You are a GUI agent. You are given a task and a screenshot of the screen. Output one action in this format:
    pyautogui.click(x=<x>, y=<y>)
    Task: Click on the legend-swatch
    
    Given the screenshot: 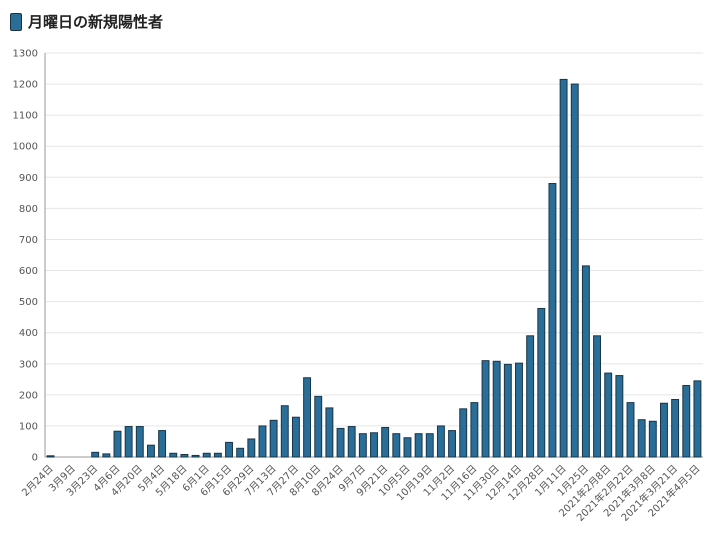 What is the action you would take?
    pyautogui.click(x=16, y=21)
    